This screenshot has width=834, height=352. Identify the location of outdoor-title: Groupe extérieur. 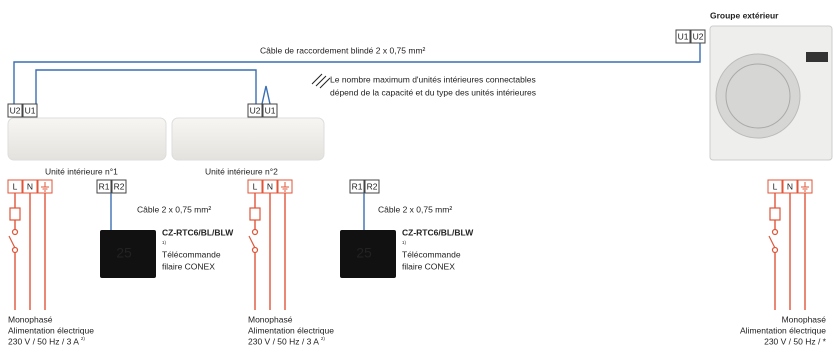
(744, 15).